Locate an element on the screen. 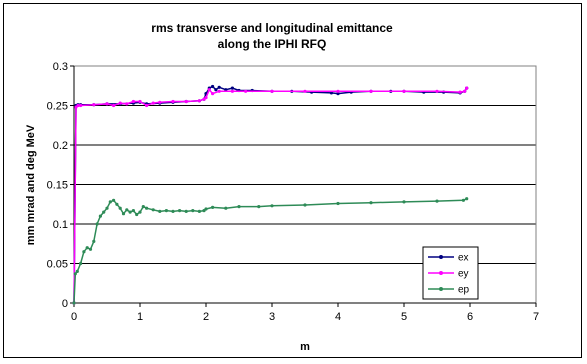 This screenshot has height=364, width=587. x-tick-label: 5 is located at coordinates (404, 317).